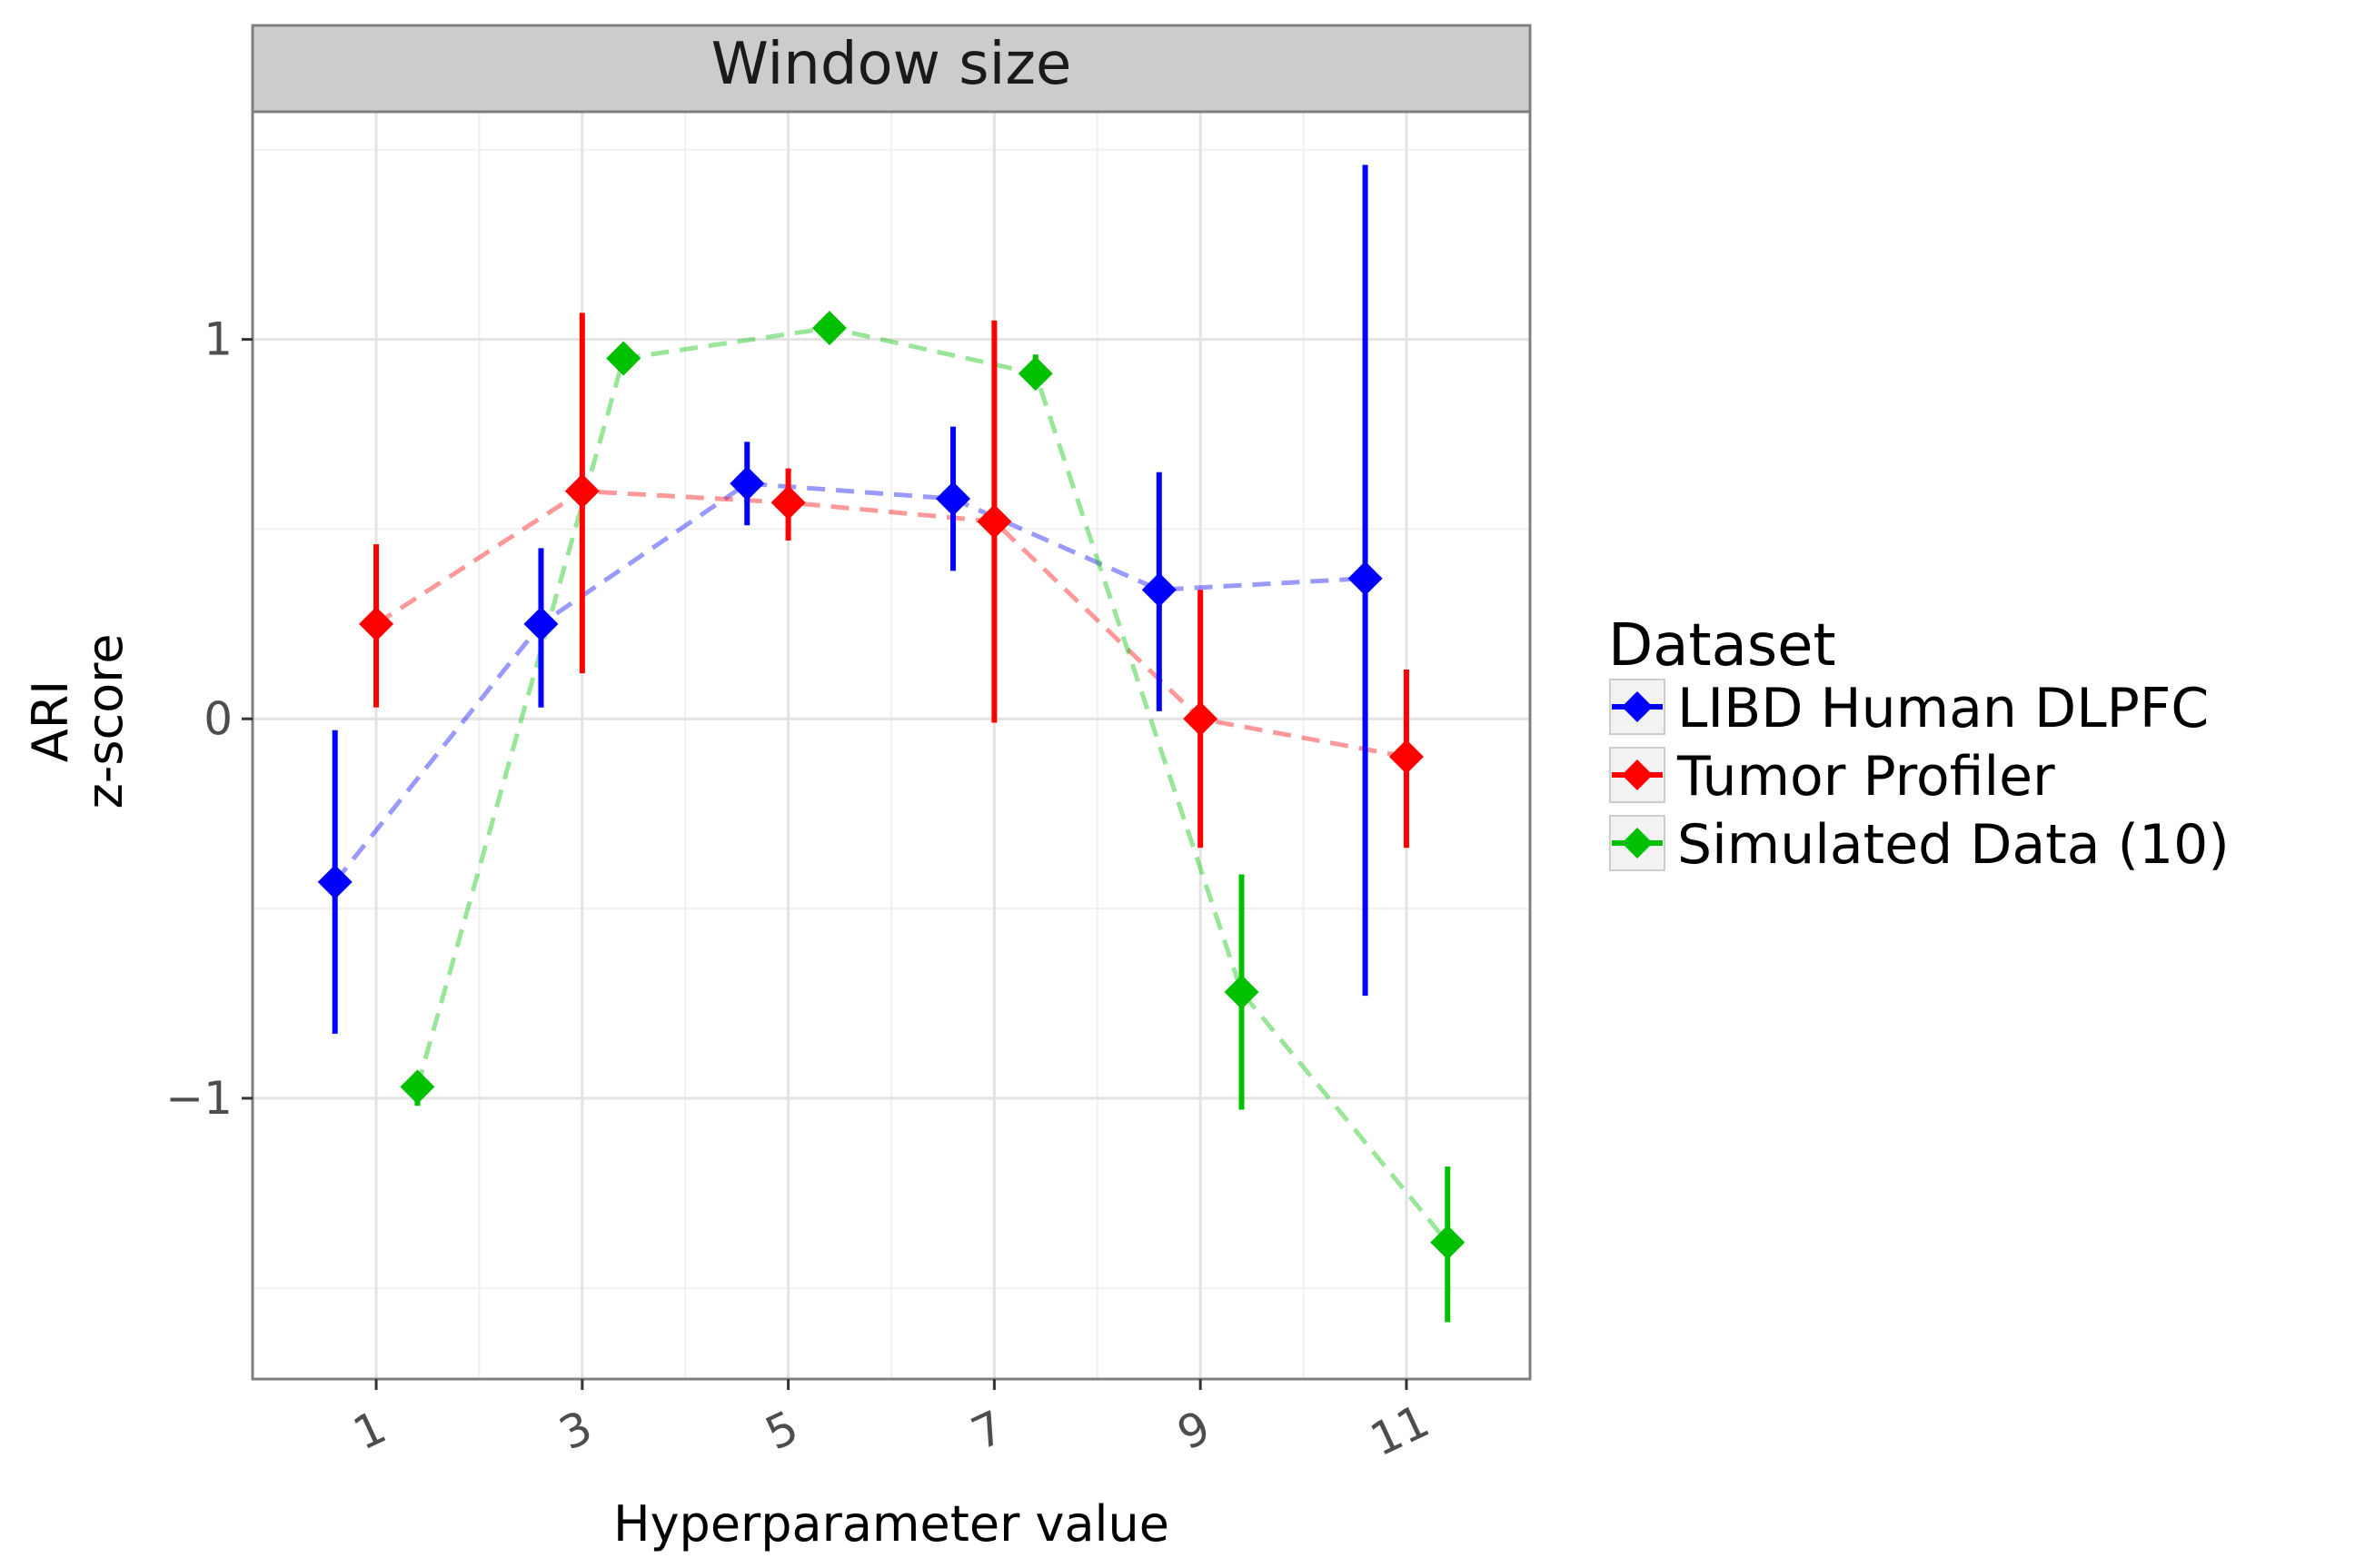 The height and width of the screenshot is (1568, 2355). I want to click on y-axis-title-line1: ARI, so click(50, 721).